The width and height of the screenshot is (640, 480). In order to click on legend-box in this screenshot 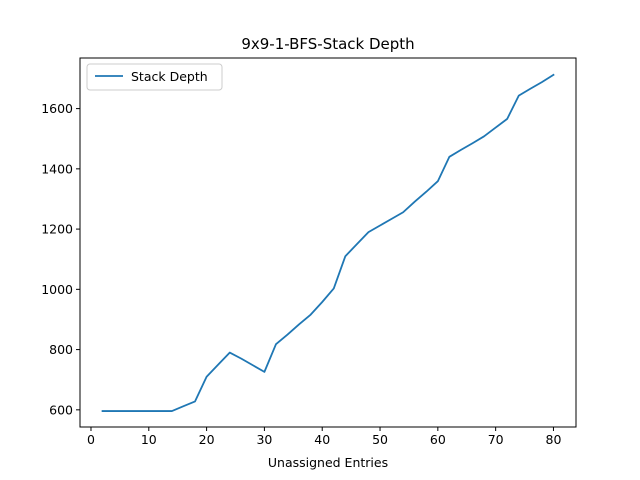, I will do `click(154, 77)`.